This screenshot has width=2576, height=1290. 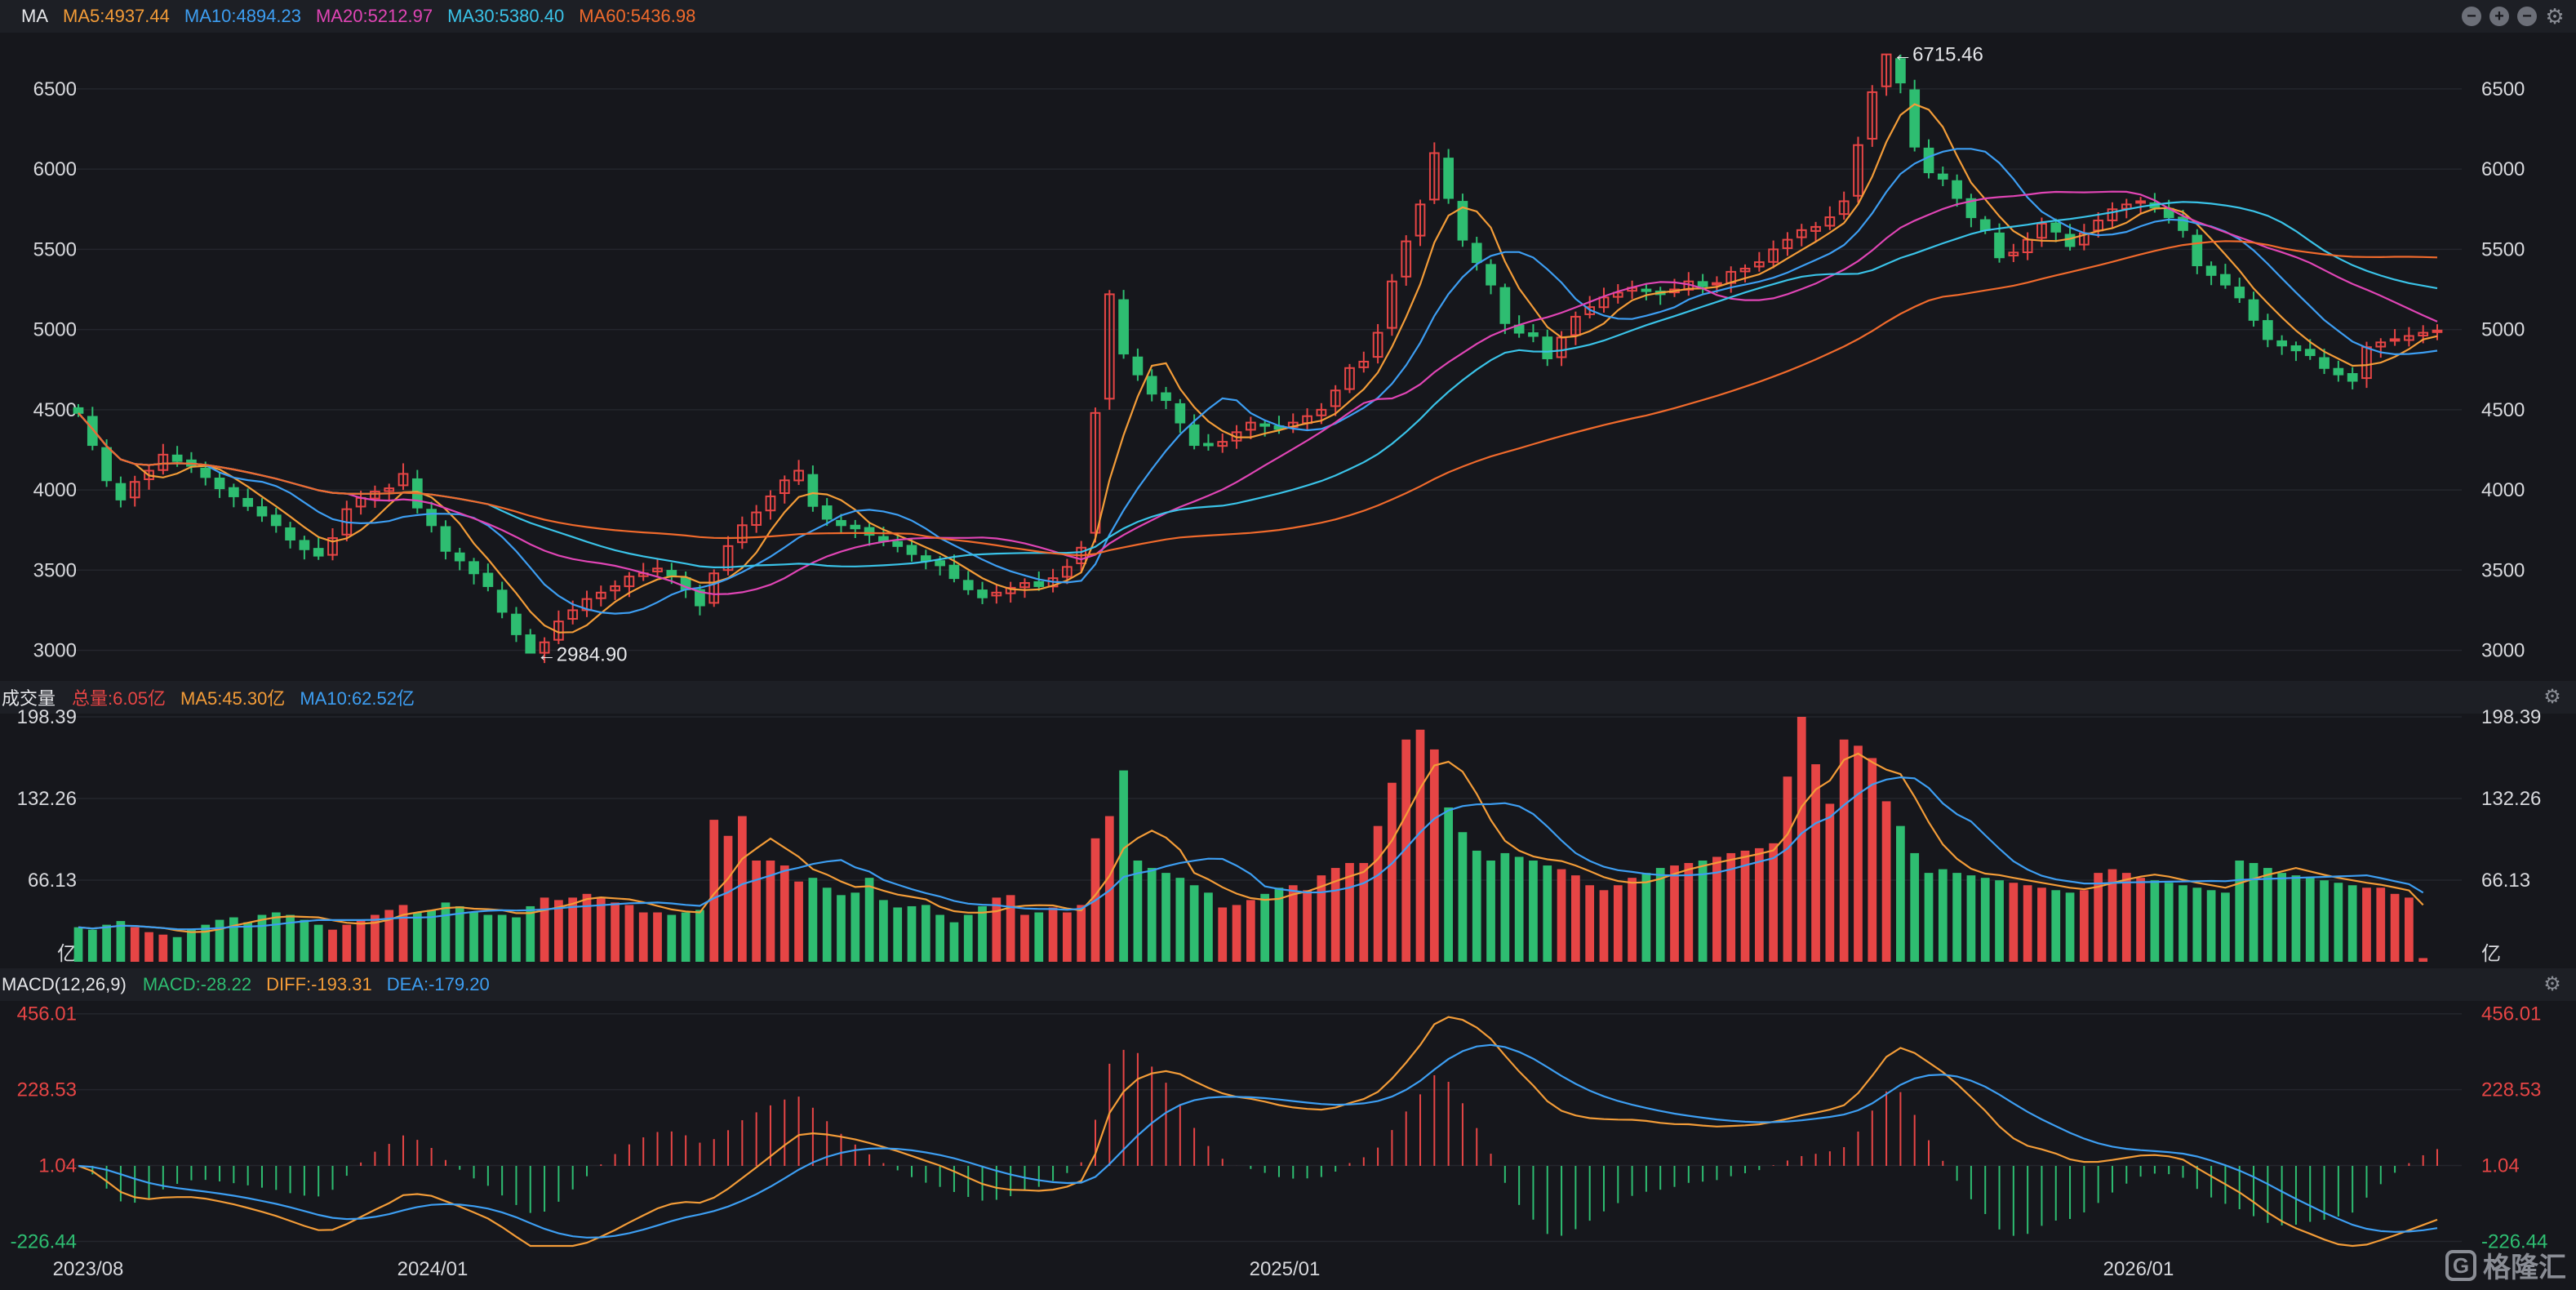 I want to click on watermark-logo: G 格隆汇, so click(x=2505, y=1265).